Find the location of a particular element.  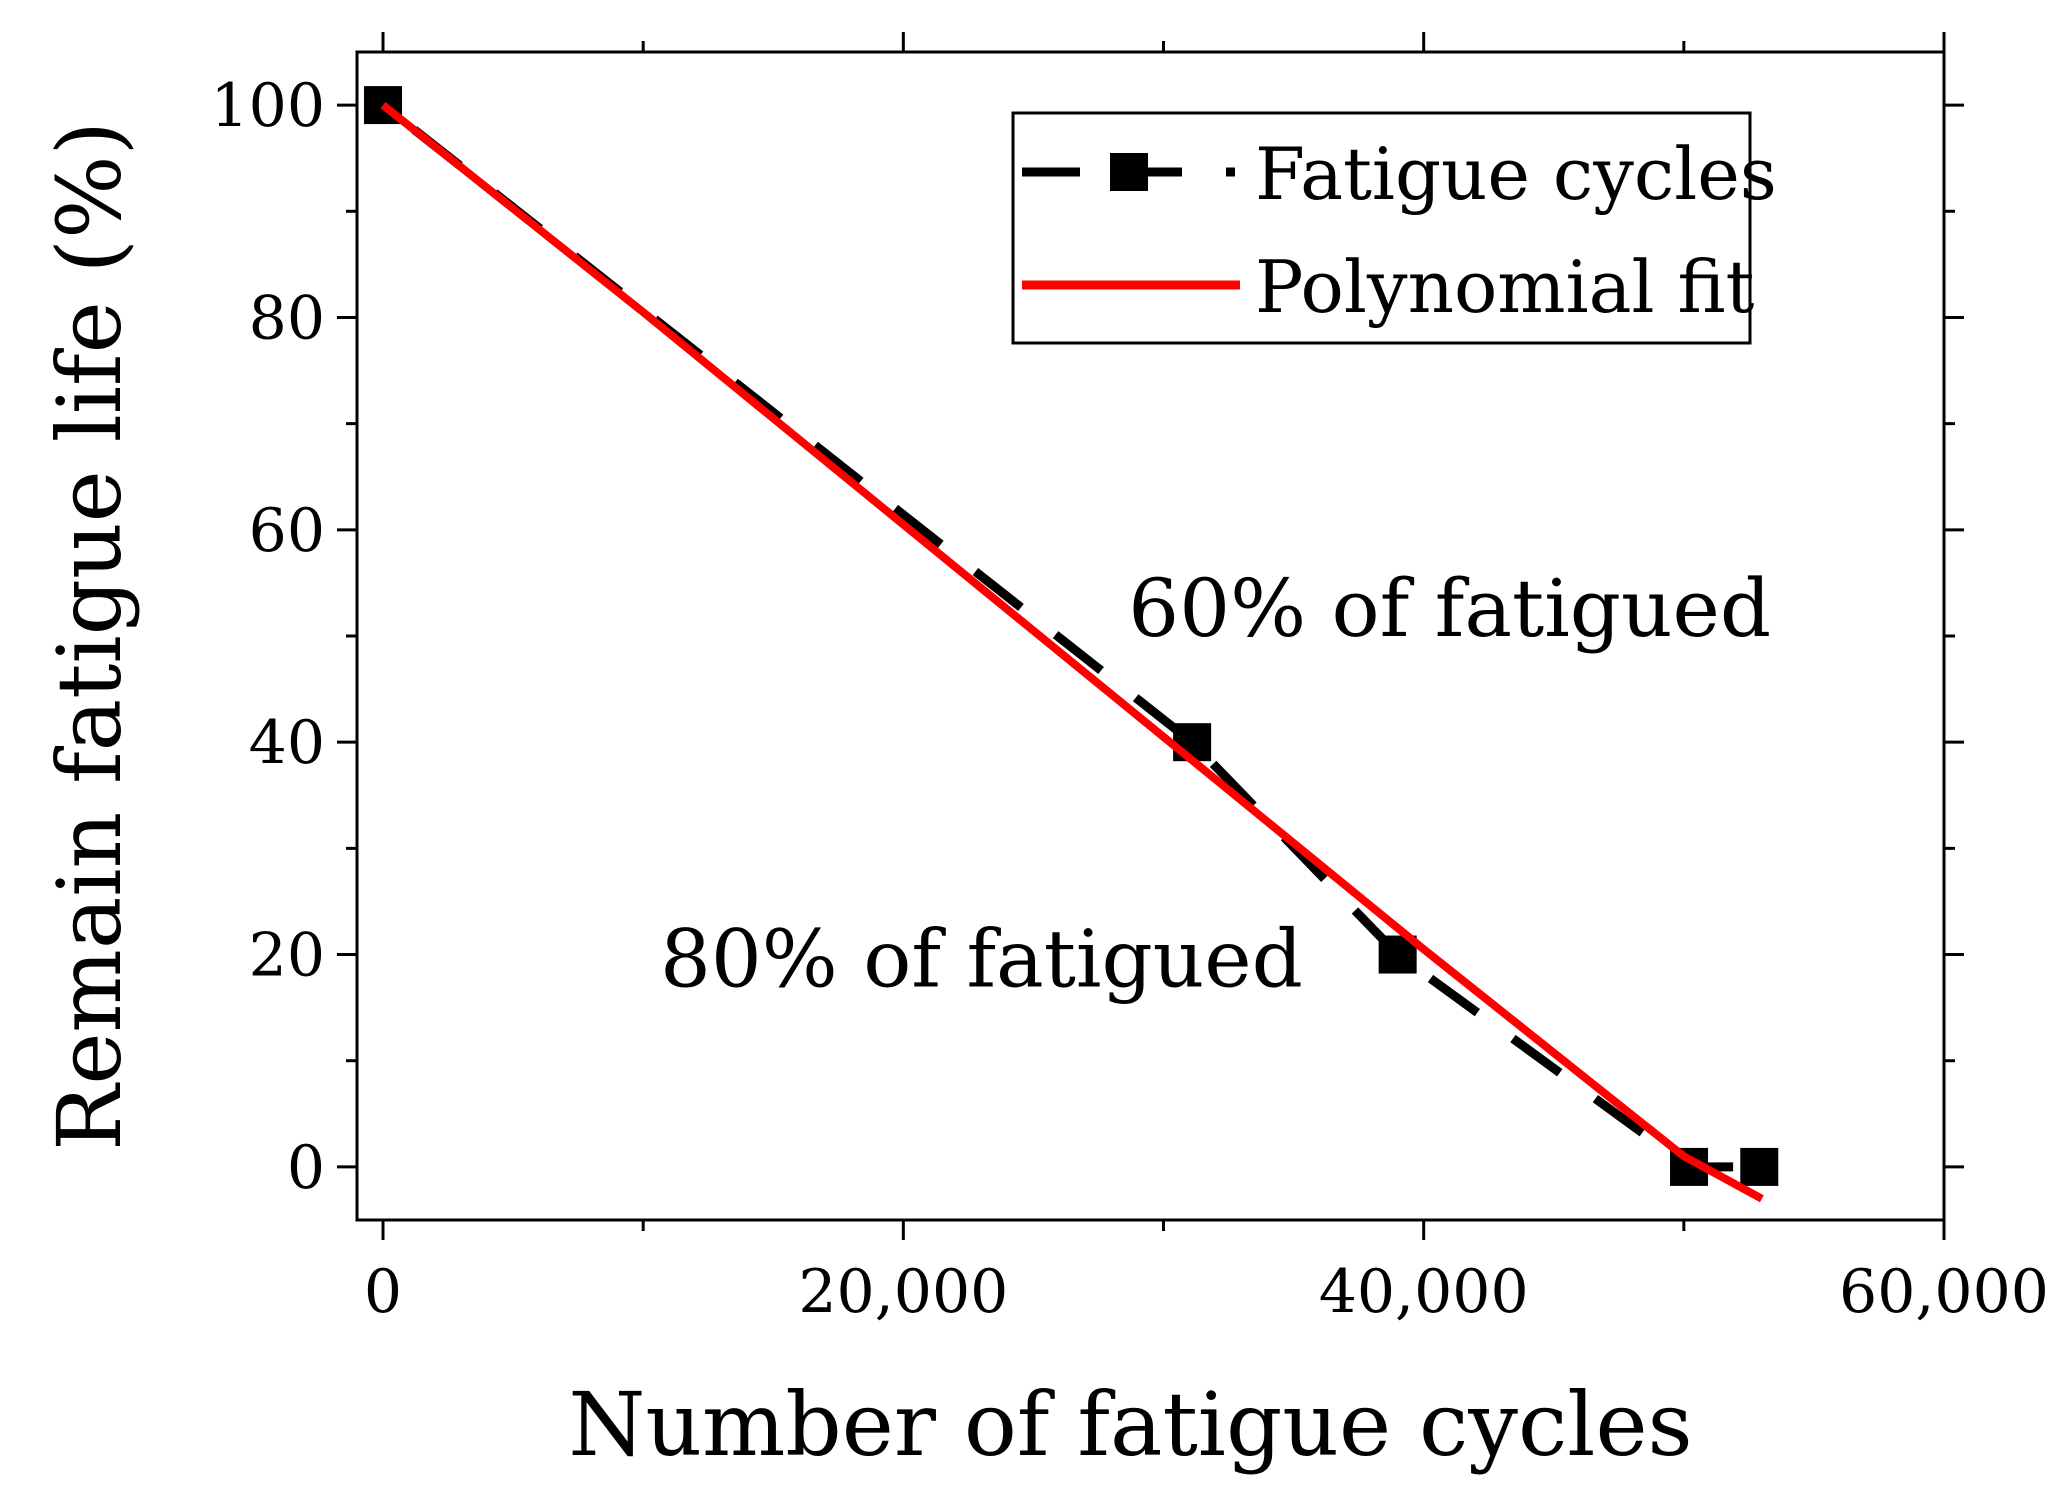

y-tick-label: 0 is located at coordinates (306, 1168).